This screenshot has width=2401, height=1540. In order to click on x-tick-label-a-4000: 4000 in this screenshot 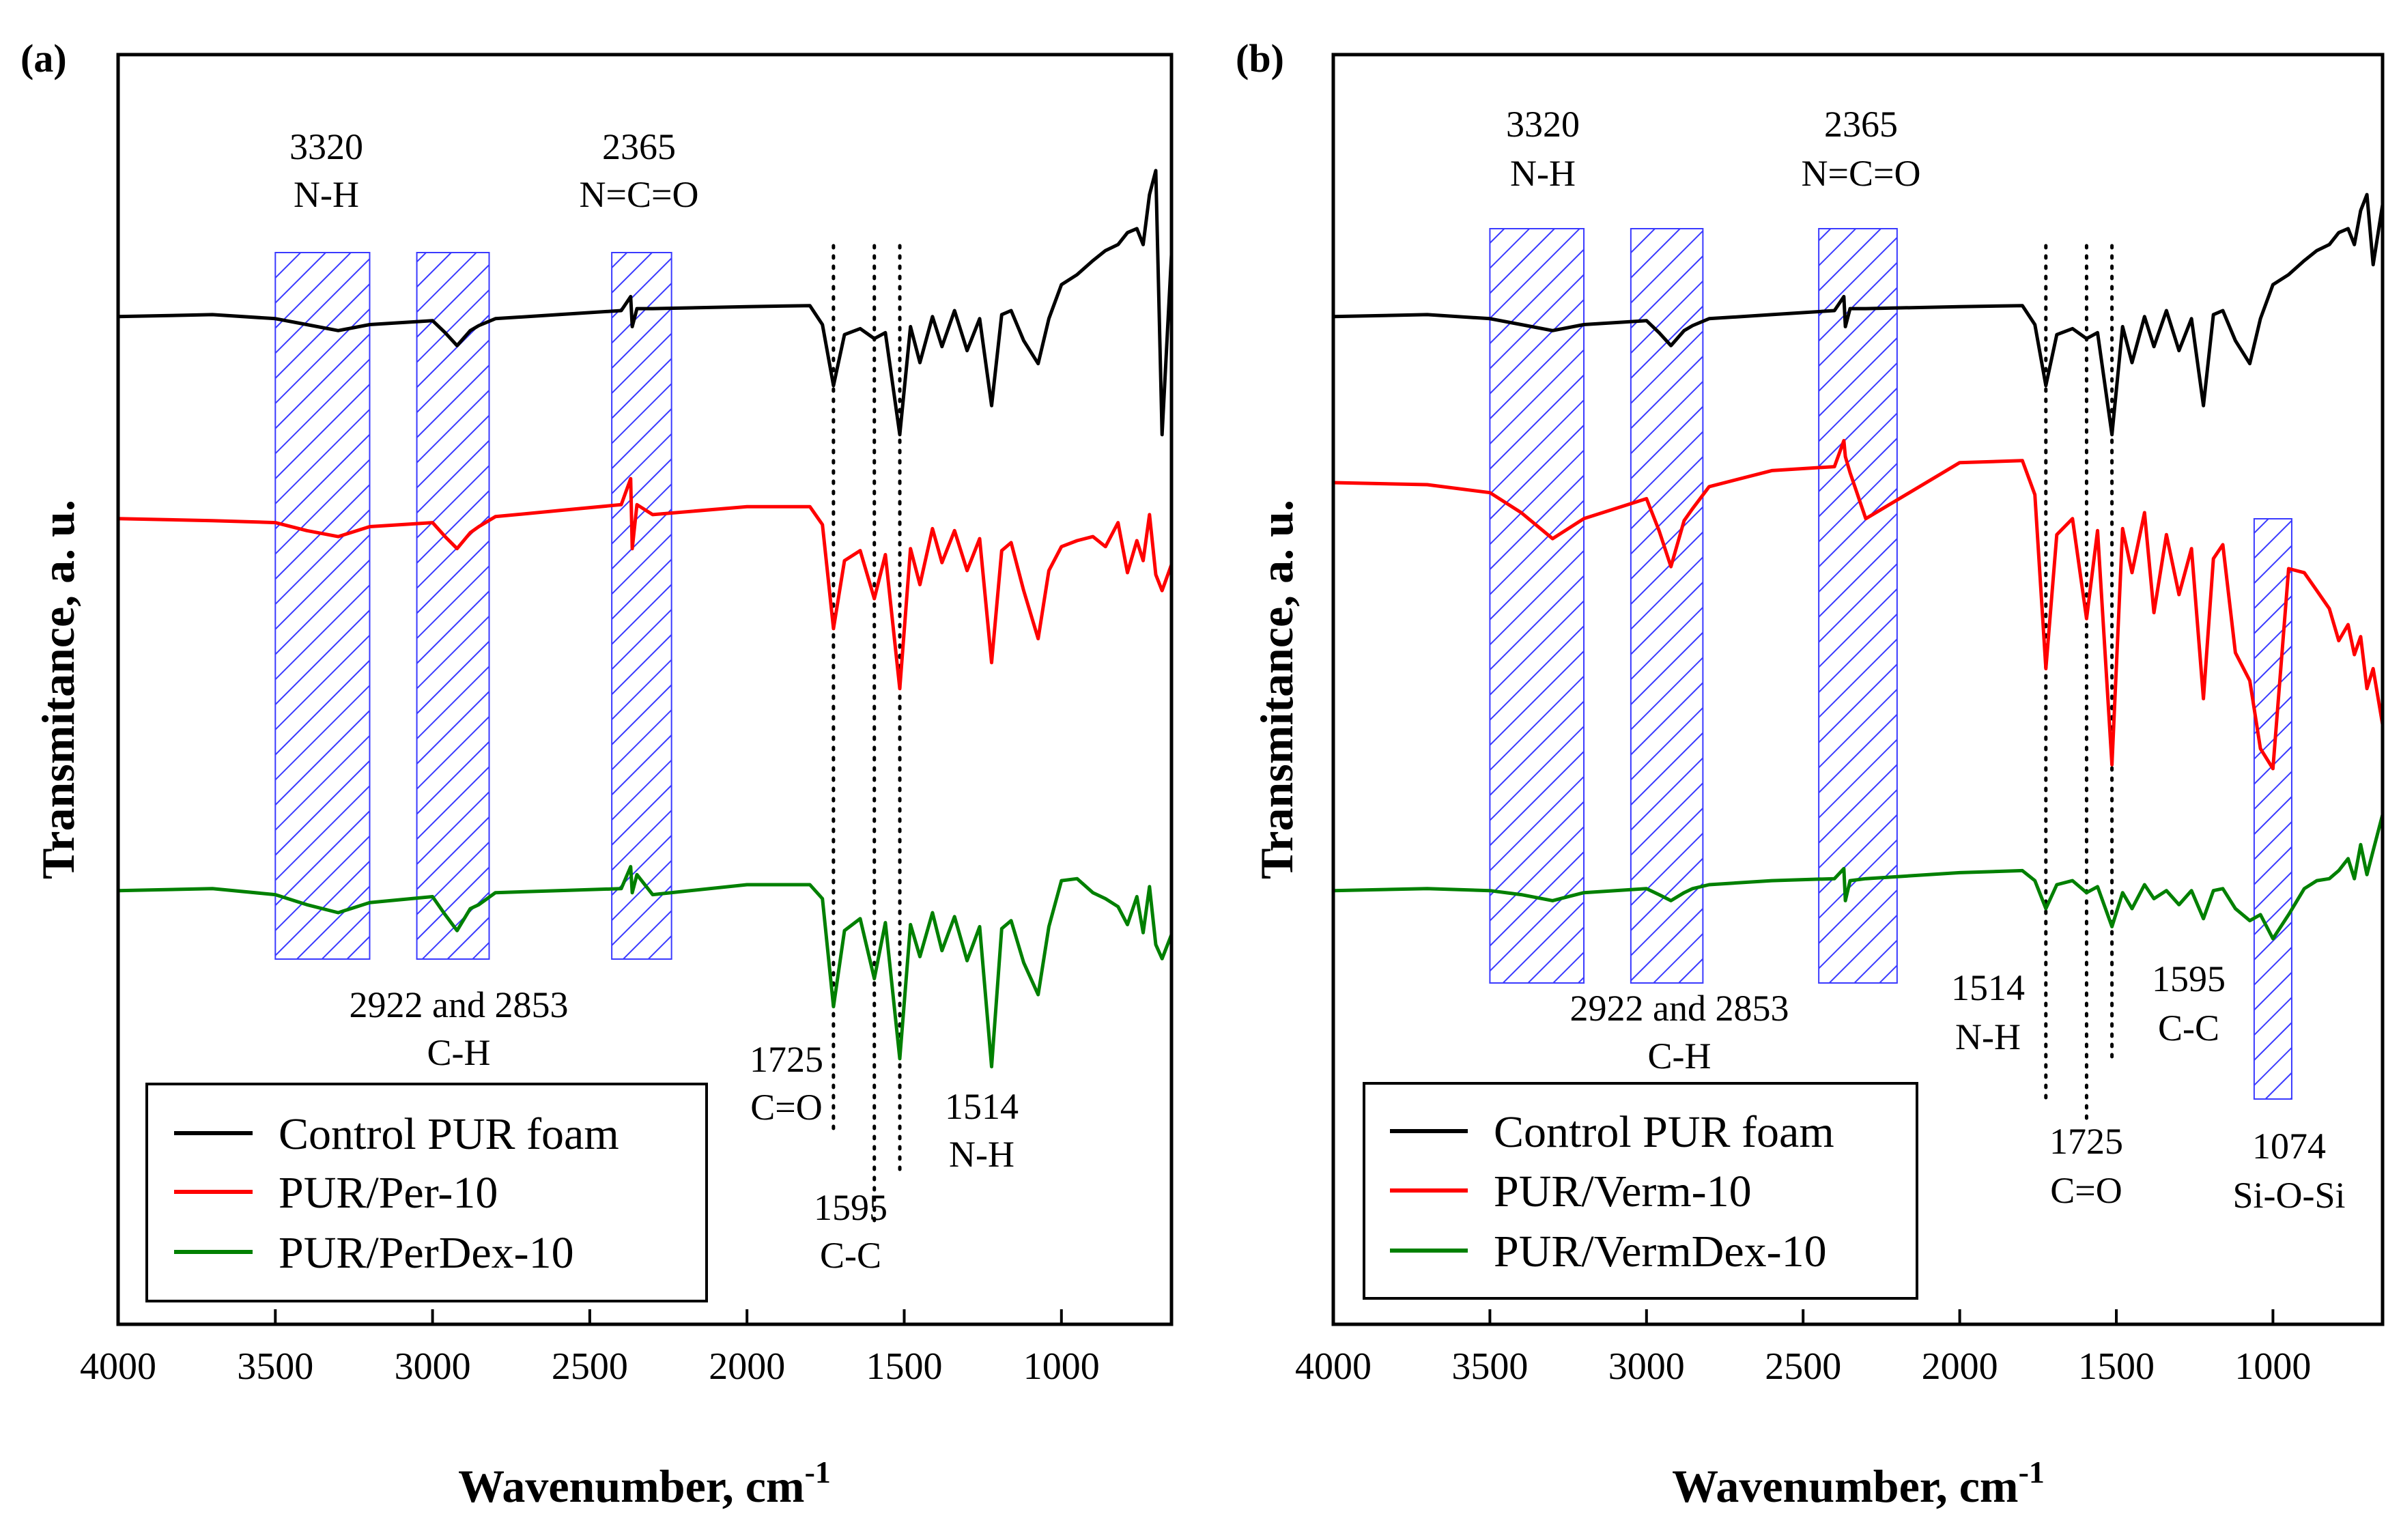, I will do `click(118, 1366)`.